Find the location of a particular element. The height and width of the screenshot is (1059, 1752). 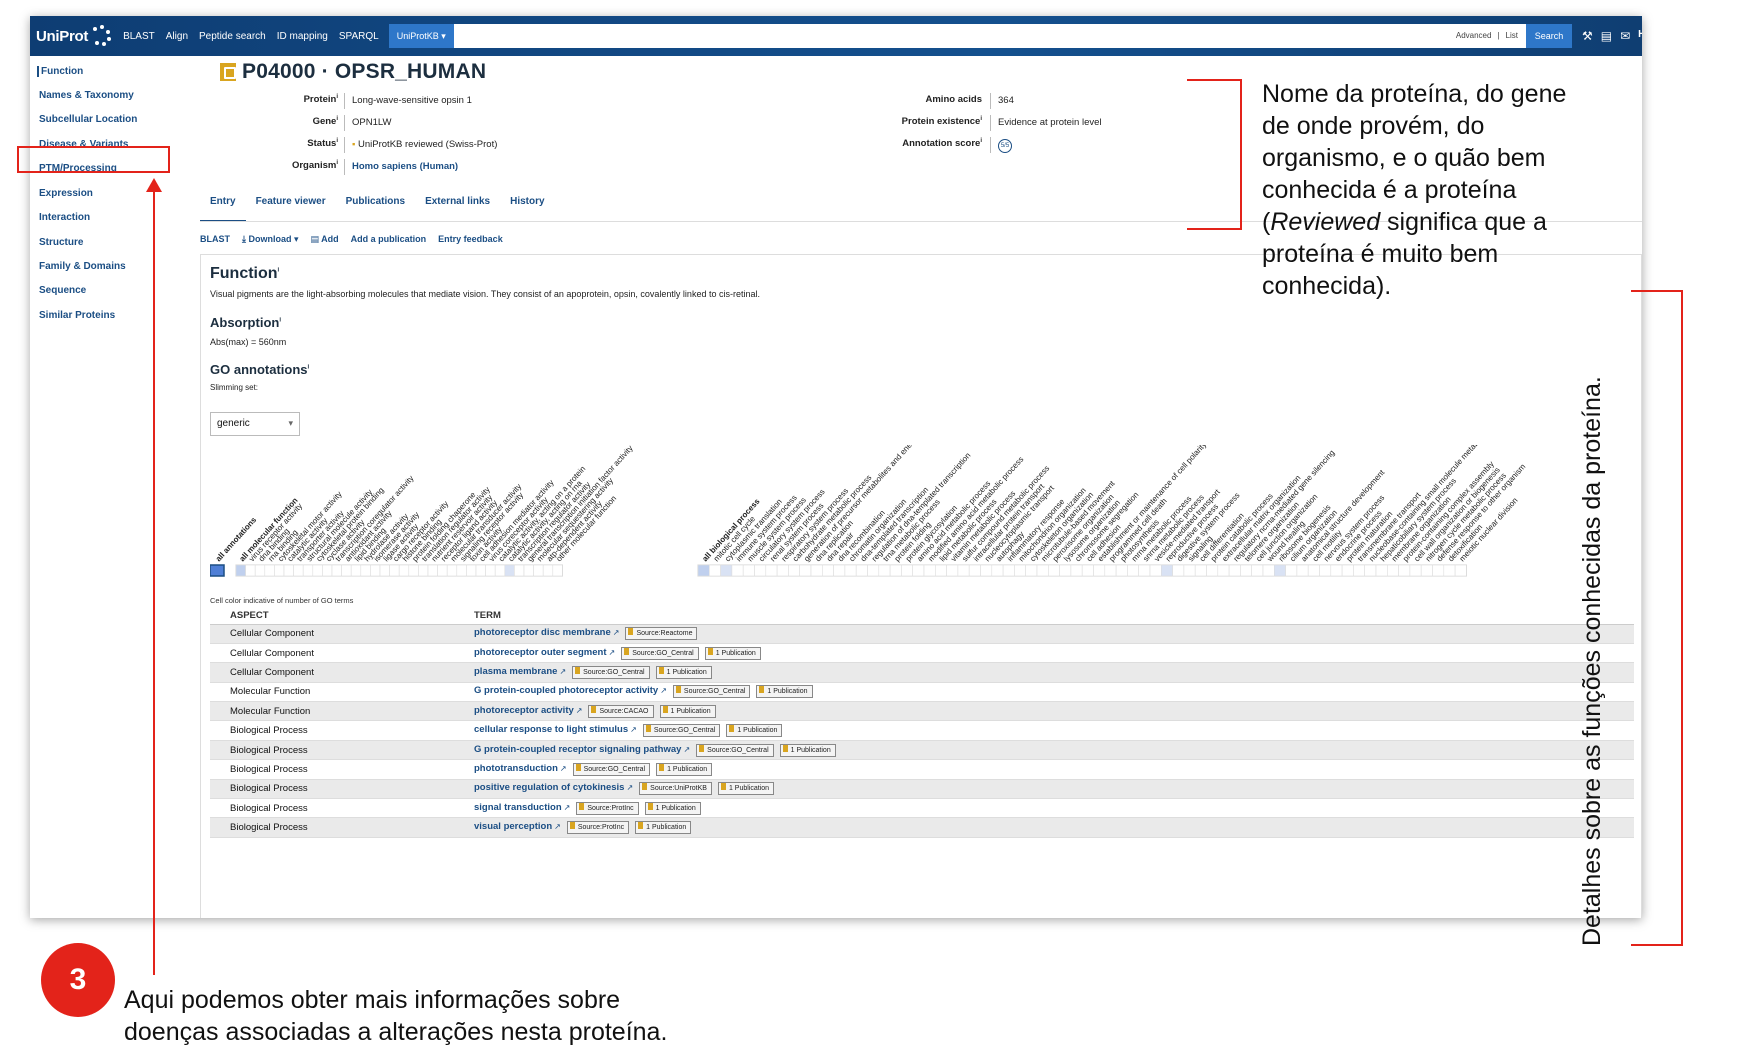

mail-icon: ✉ is located at coordinates (1625, 36).